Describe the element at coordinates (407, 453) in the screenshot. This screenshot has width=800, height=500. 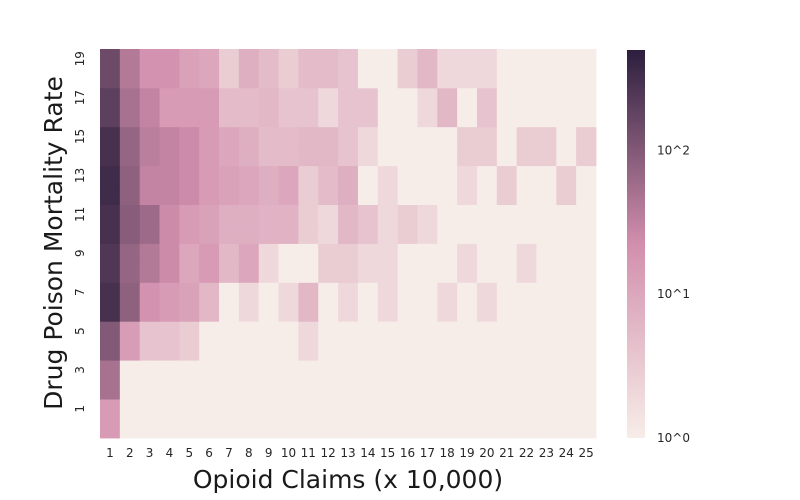
I see `x-tick-label: 16` at that location.